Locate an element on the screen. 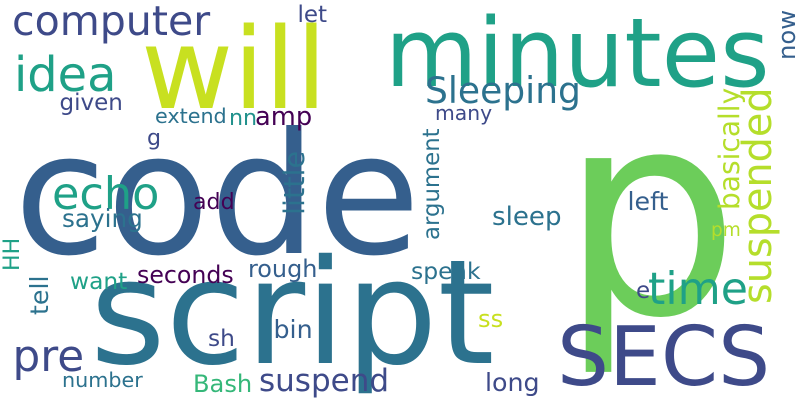 The height and width of the screenshot is (400, 800). word-speak: speak is located at coordinates (446, 271).